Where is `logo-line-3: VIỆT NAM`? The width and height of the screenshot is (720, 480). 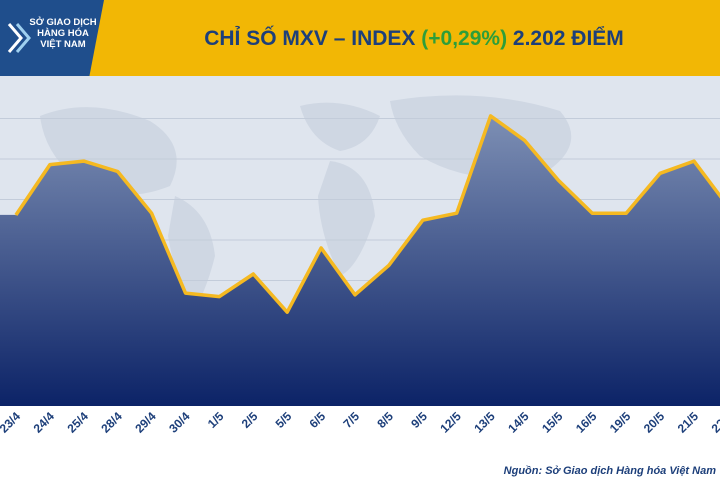 logo-line-3: VIỆT NAM is located at coordinates (63, 44).